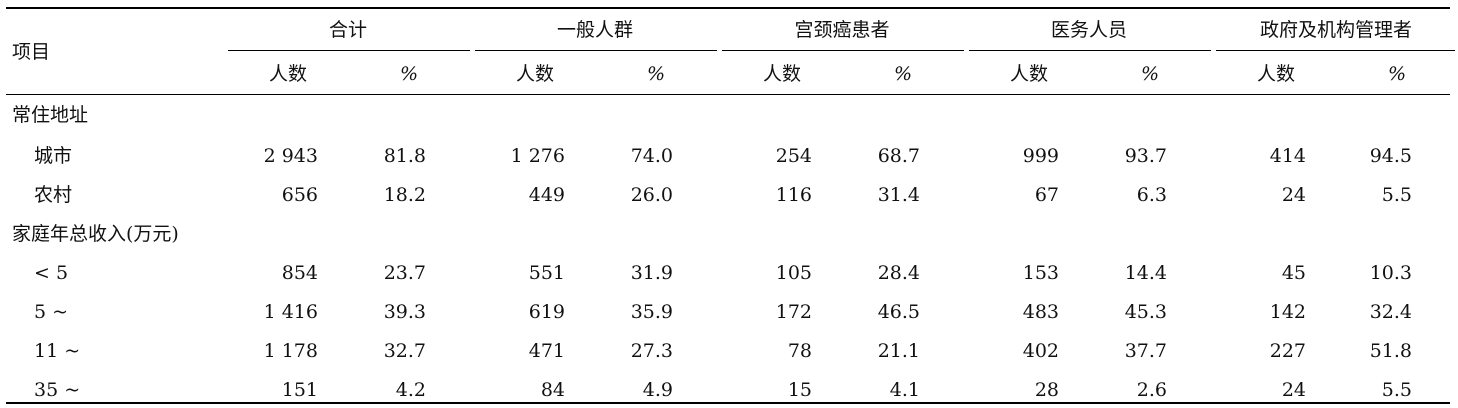 The width and height of the screenshot is (1458, 408). Describe the element at coordinates (51, 273) in the screenshot. I see `row-label: < 5` at that location.